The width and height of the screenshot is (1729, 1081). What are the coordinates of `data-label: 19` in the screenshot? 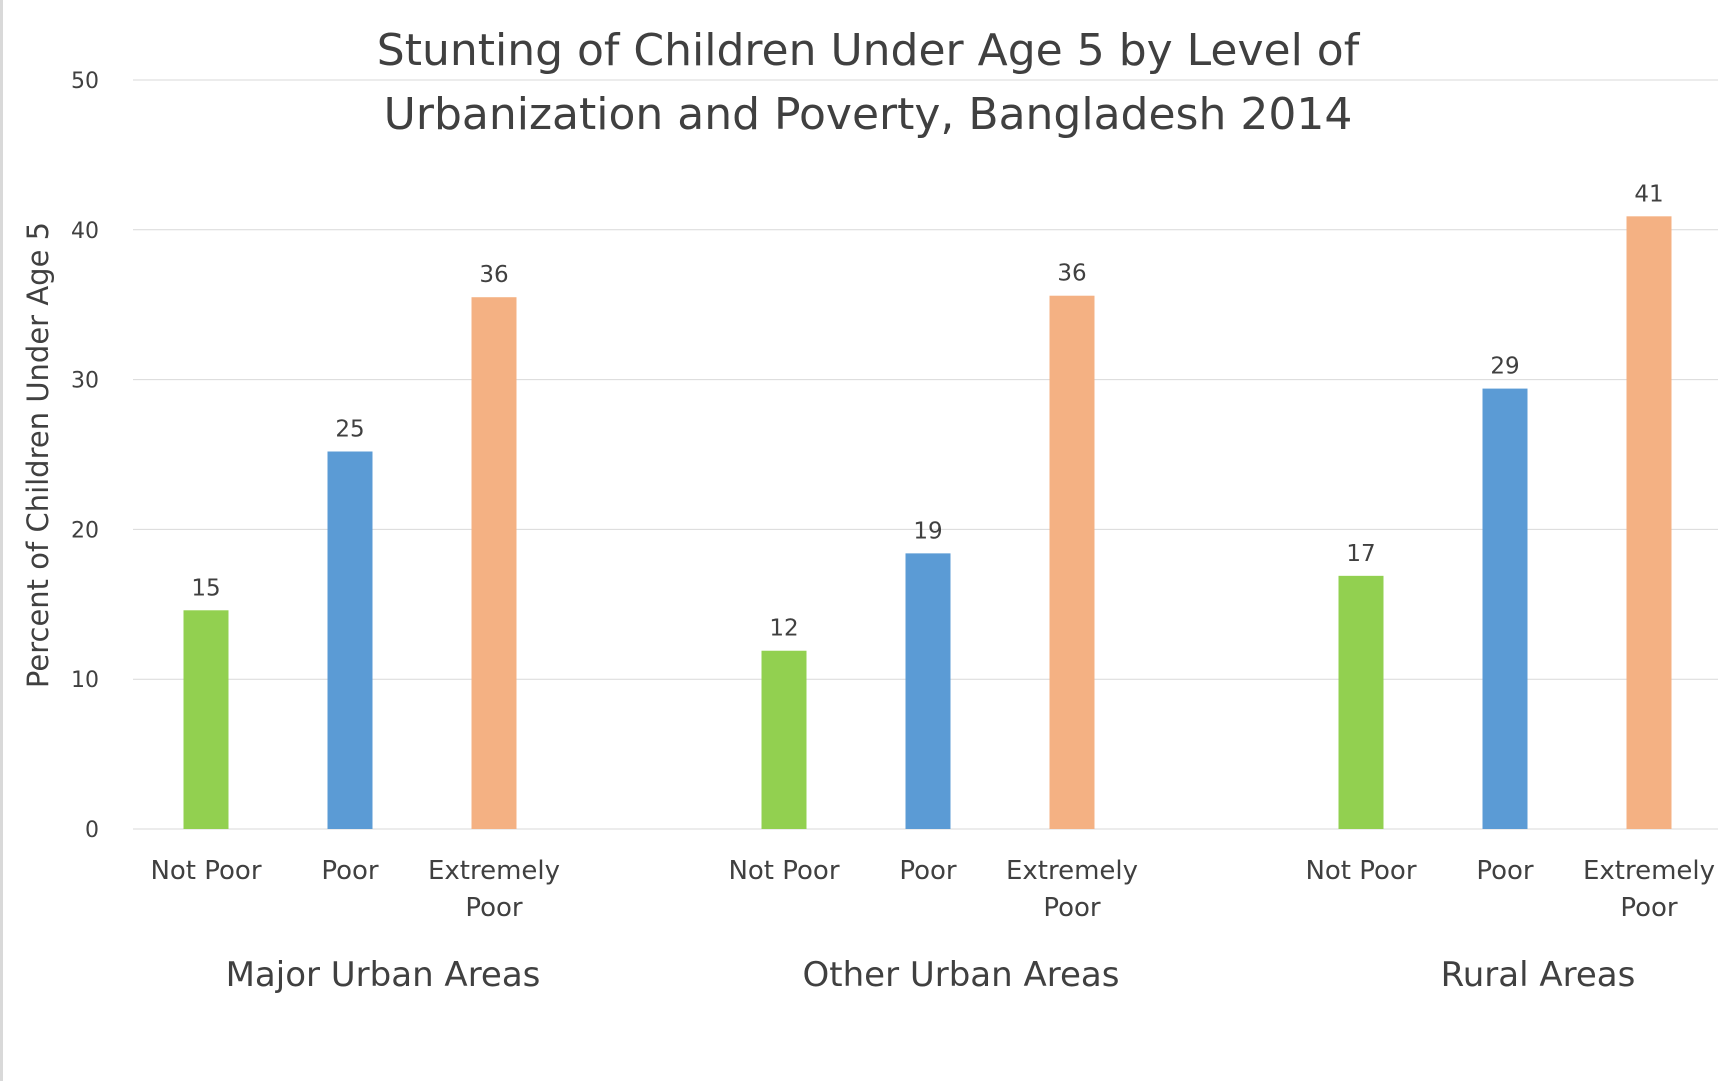 It's located at (927, 531).